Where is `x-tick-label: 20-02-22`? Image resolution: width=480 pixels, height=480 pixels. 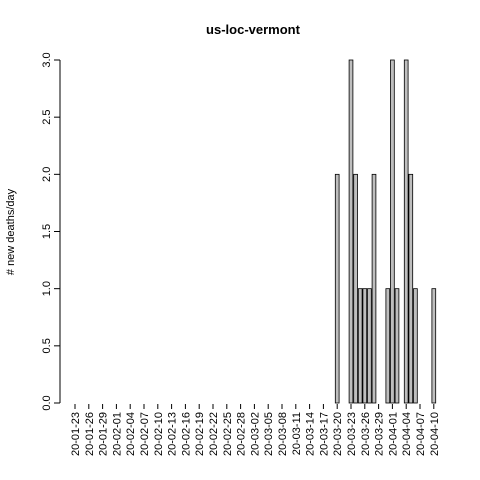 x-tick-label: 20-02-22 is located at coordinates (214, 434).